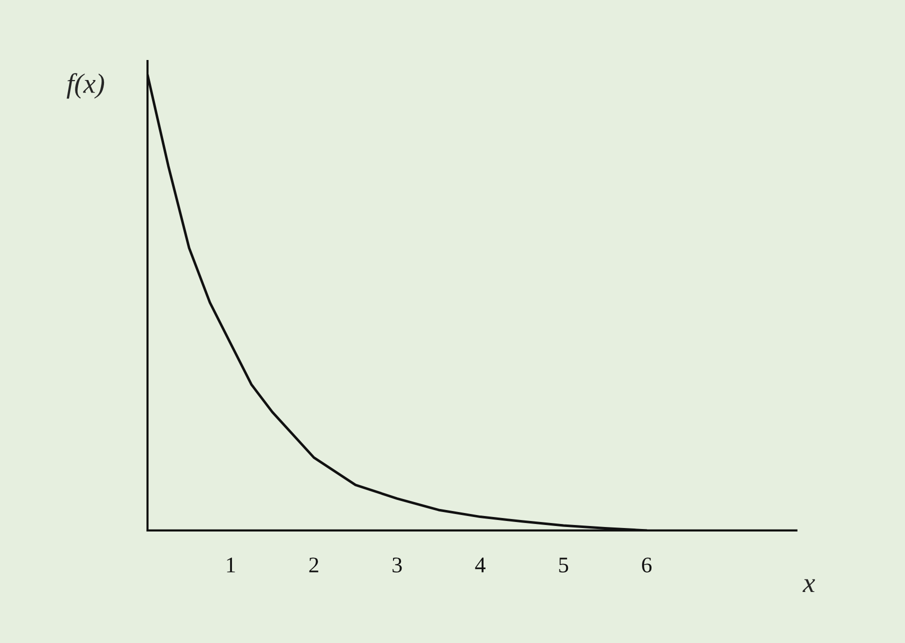 Image resolution: width=905 pixels, height=643 pixels. Describe the element at coordinates (313, 565) in the screenshot. I see `x-tick-label: 2` at that location.